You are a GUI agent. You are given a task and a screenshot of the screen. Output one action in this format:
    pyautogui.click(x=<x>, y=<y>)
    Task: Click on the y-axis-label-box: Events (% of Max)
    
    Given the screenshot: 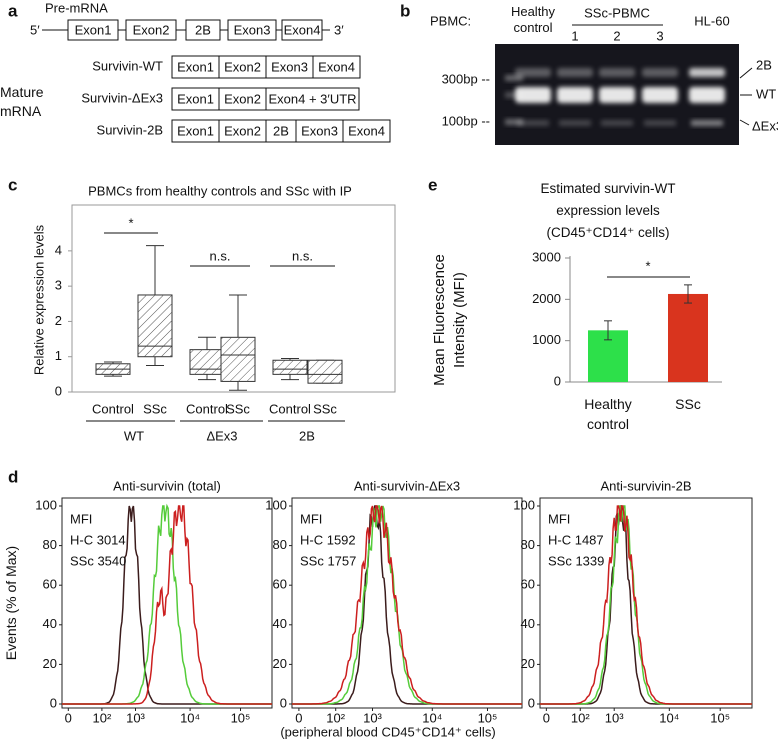 What is the action you would take?
    pyautogui.click(x=11, y=603)
    